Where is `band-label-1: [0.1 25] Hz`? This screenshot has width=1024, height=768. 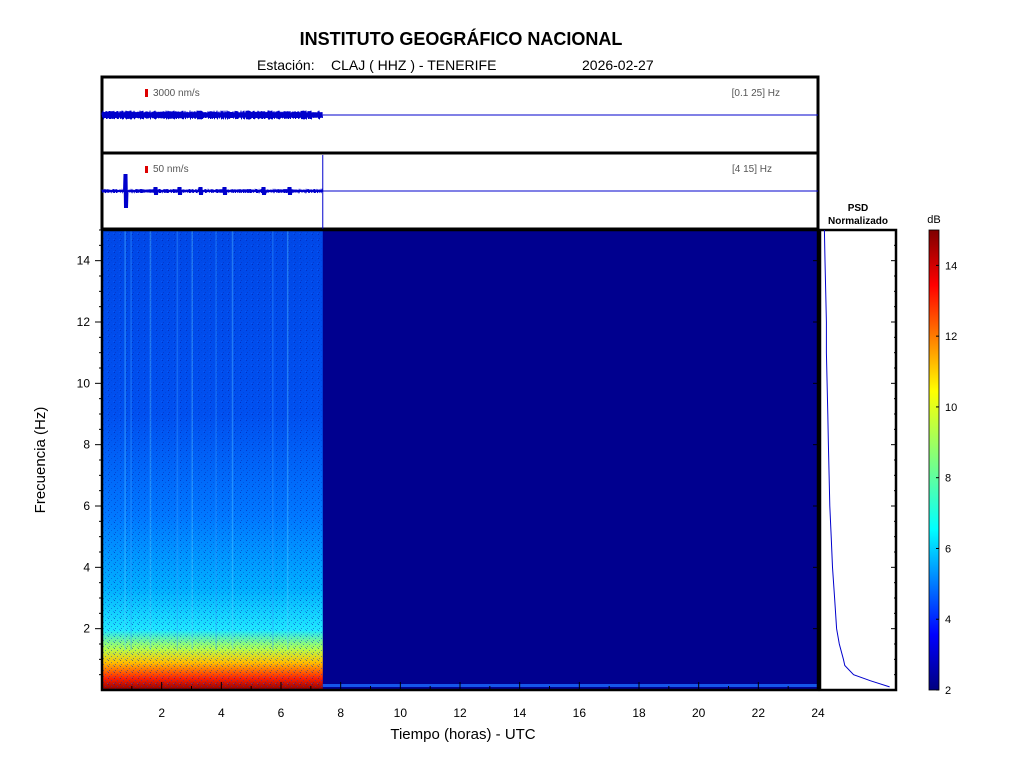
band-label-1: [0.1 25] Hz is located at coordinates (756, 93).